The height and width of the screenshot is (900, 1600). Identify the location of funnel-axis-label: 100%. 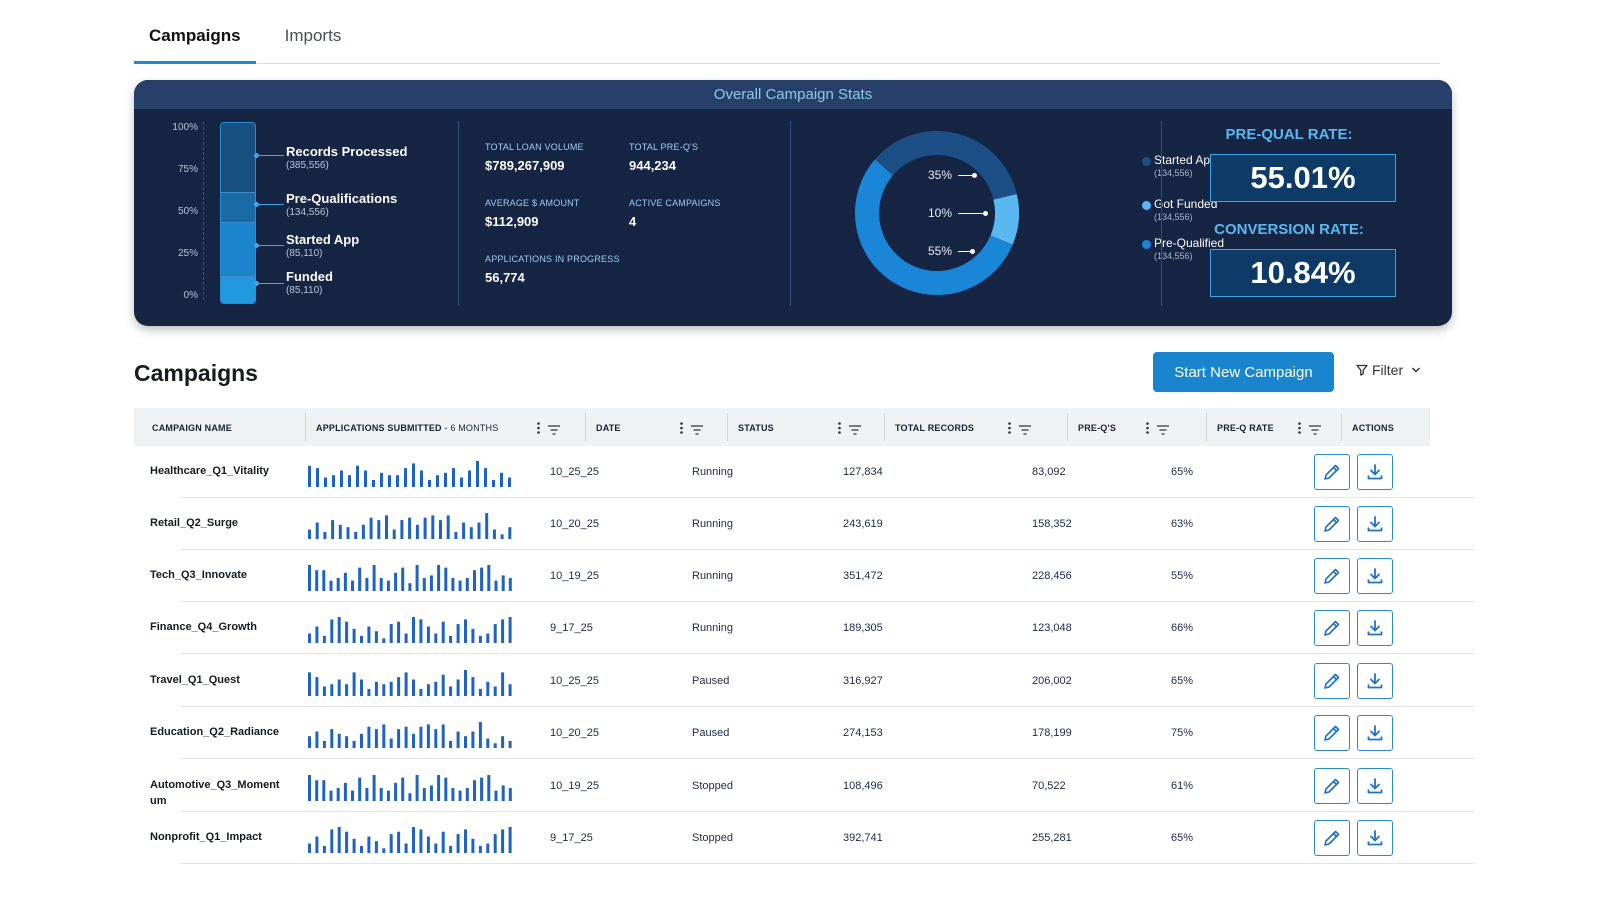
(185, 127).